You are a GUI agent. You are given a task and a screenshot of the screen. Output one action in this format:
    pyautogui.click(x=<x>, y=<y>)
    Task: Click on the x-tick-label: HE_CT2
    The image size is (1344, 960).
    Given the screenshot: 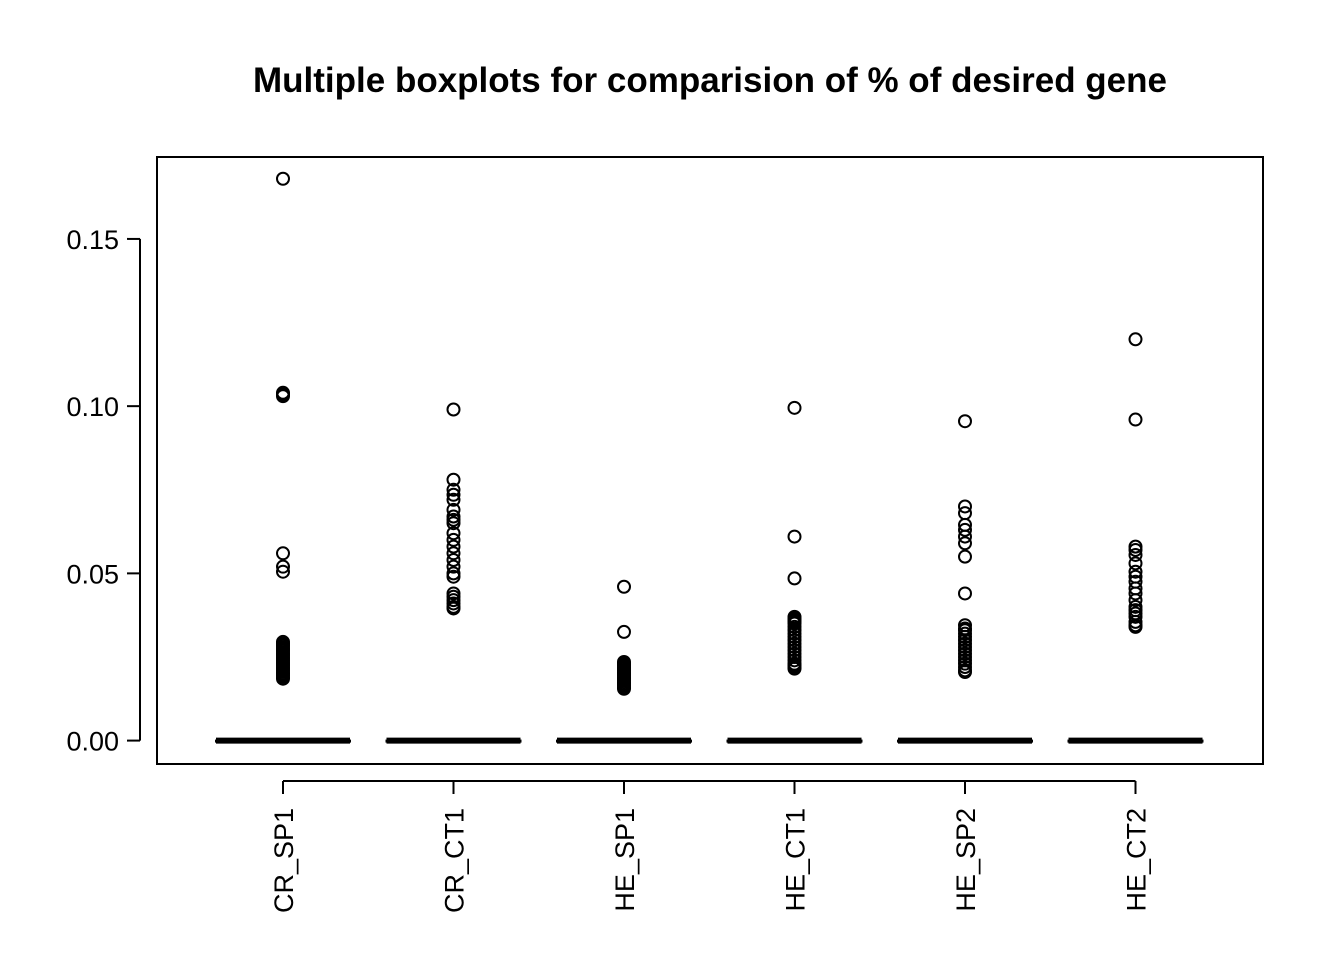 What is the action you would take?
    pyautogui.click(x=1137, y=860)
    